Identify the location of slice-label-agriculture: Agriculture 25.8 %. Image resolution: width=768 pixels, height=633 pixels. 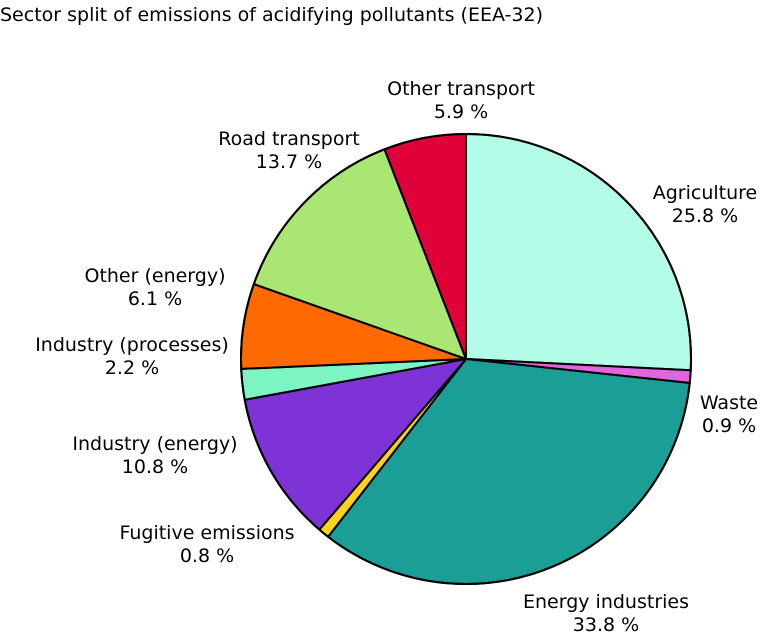
(705, 204).